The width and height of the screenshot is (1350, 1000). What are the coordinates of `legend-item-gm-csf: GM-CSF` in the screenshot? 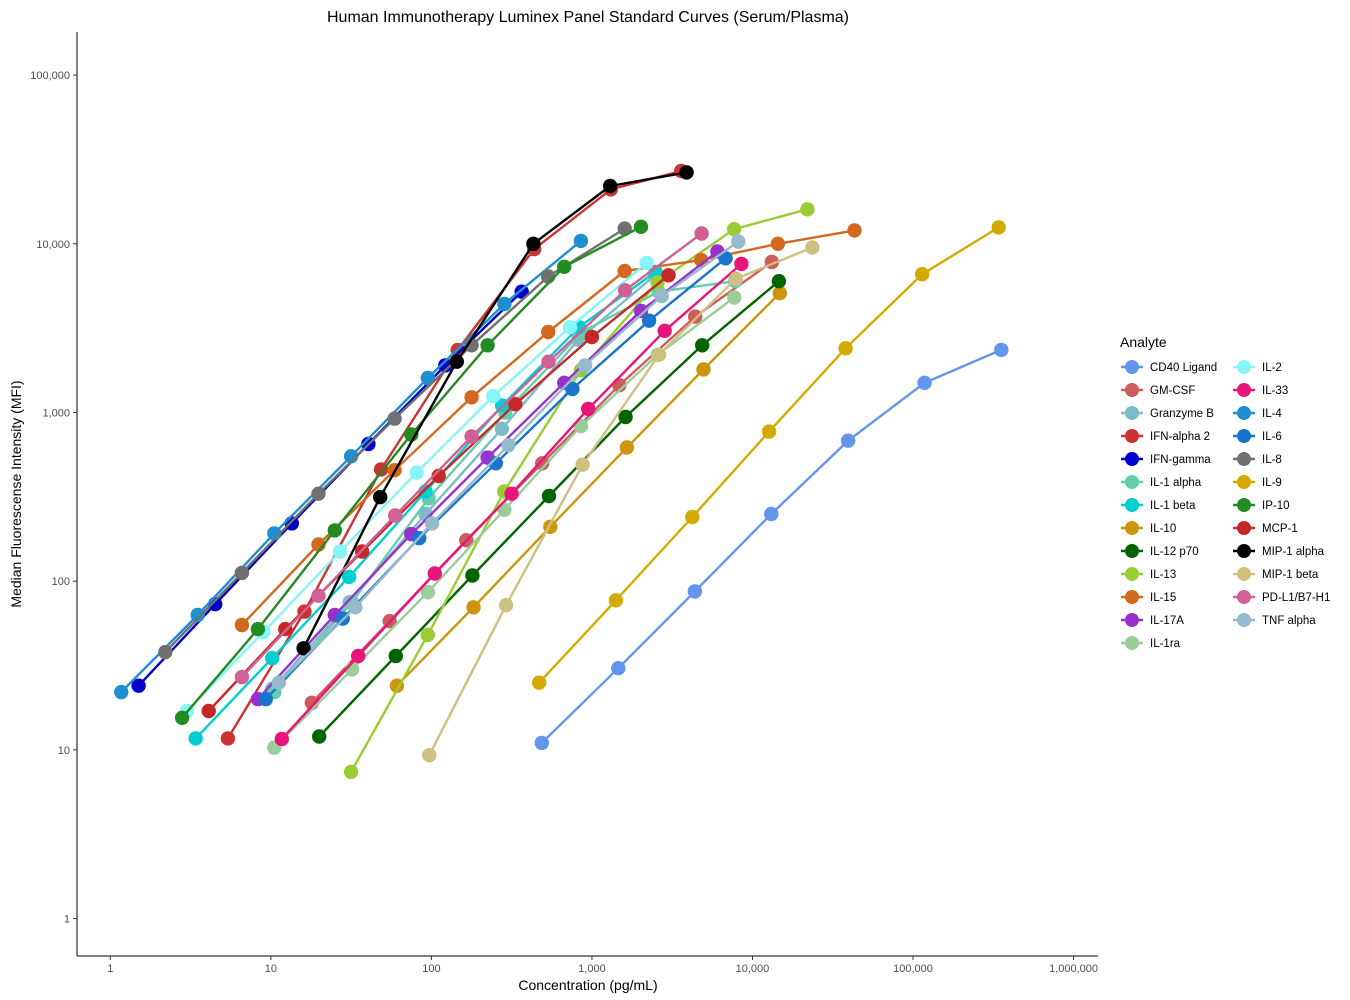 It's located at (1158, 390).